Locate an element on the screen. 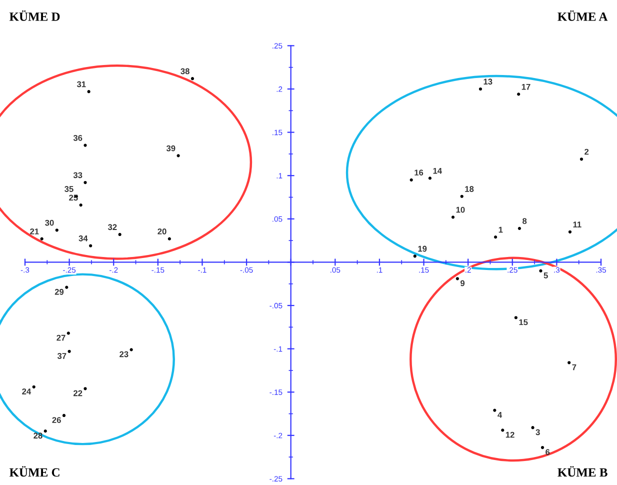 The width and height of the screenshot is (617, 485). annotation: 14 is located at coordinates (437, 171).